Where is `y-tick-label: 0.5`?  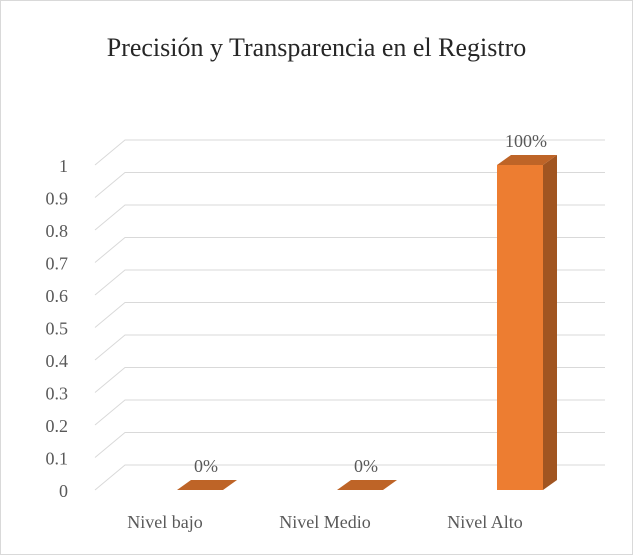
y-tick-label: 0.5 is located at coordinates (57, 329).